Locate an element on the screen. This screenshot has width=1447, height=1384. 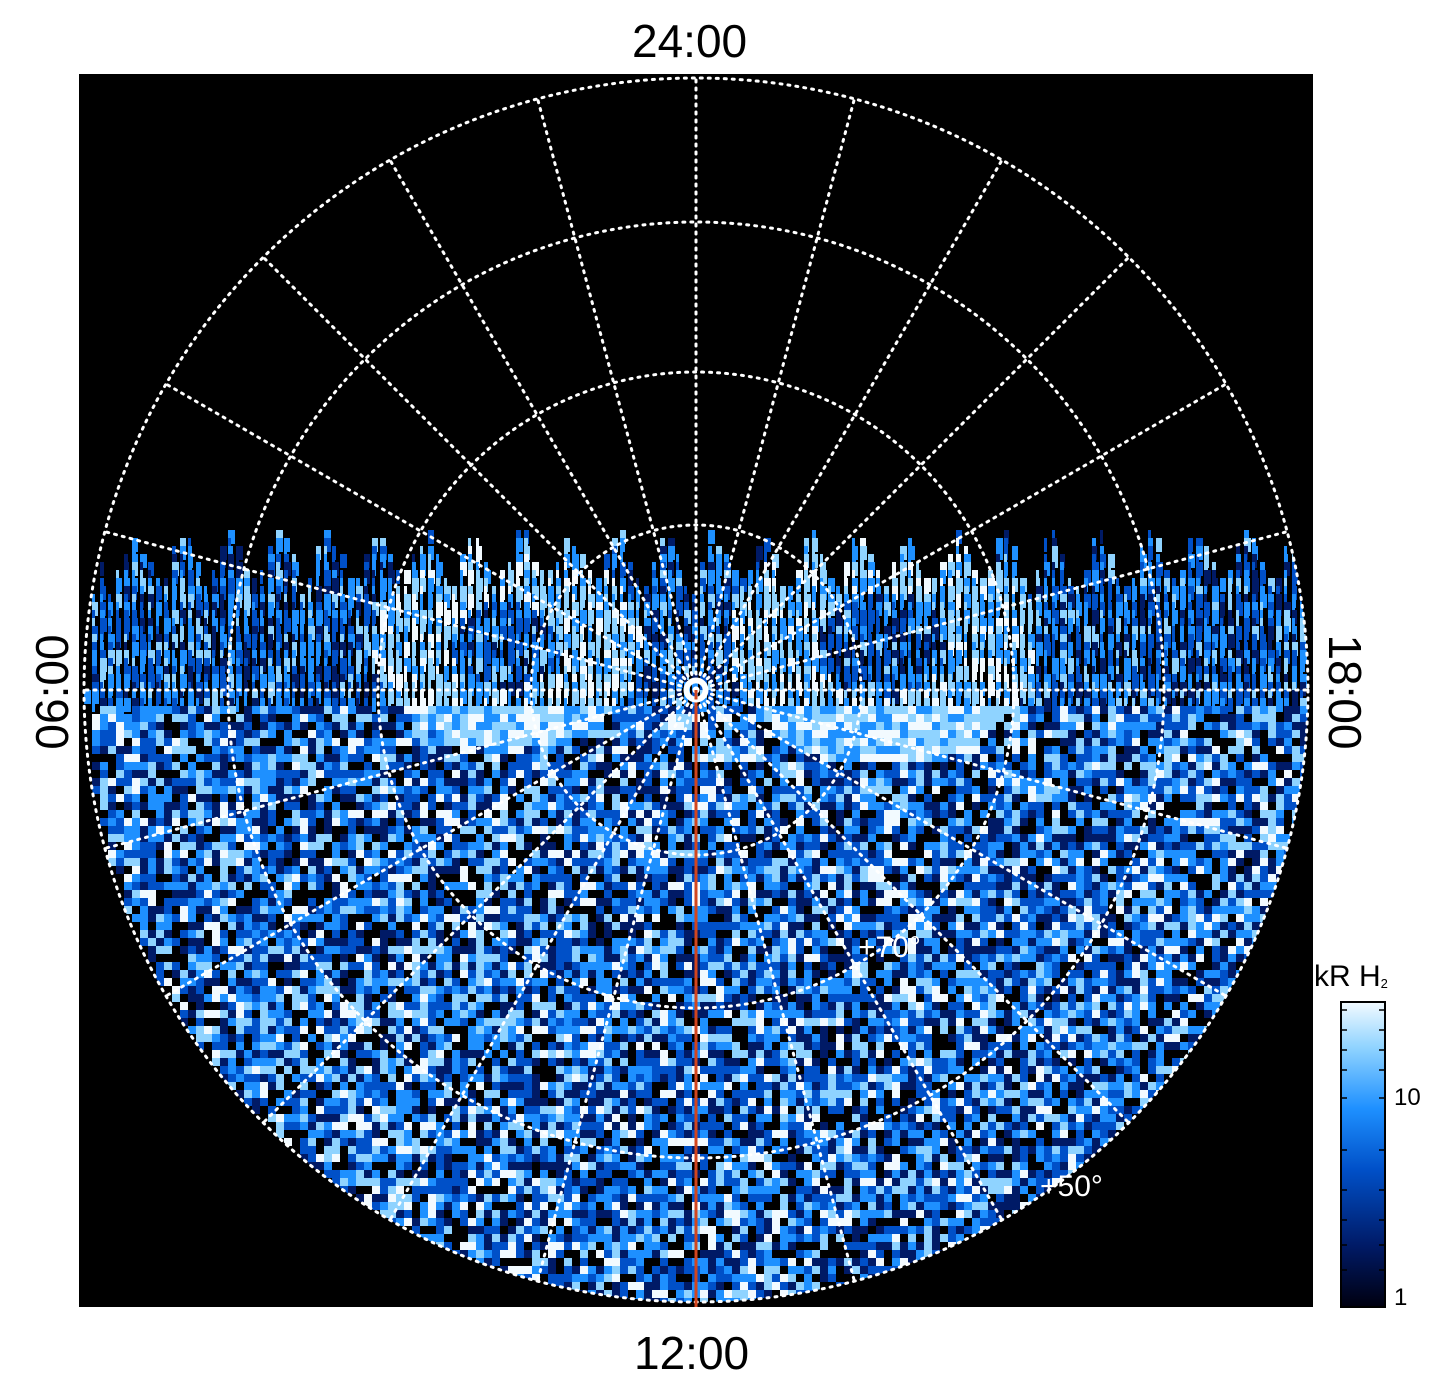
colorbar-tick-10: 10 is located at coordinates (1407, 1097).